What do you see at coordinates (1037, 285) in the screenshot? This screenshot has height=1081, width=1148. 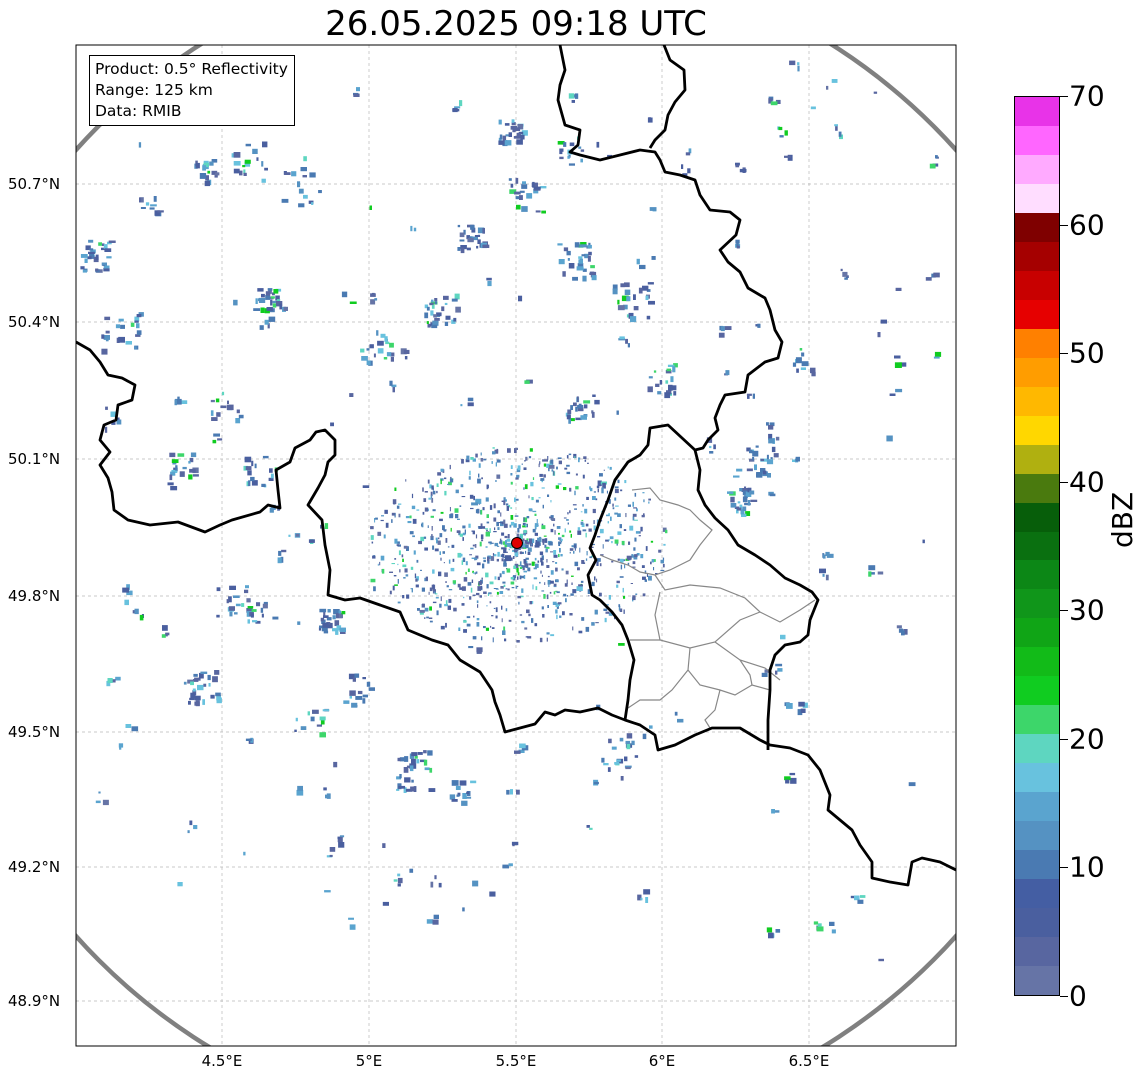 I see `colorbar-segment` at bounding box center [1037, 285].